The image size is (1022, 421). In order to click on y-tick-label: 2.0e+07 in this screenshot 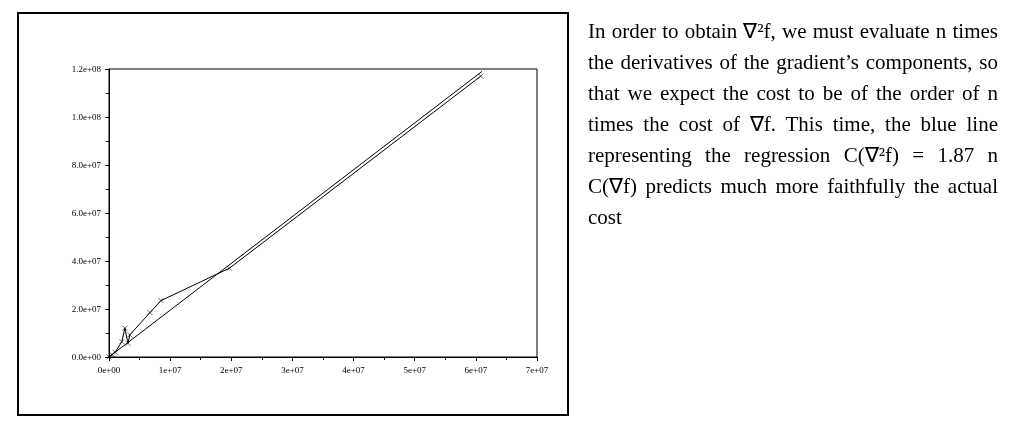, I will do `click(86, 309)`.